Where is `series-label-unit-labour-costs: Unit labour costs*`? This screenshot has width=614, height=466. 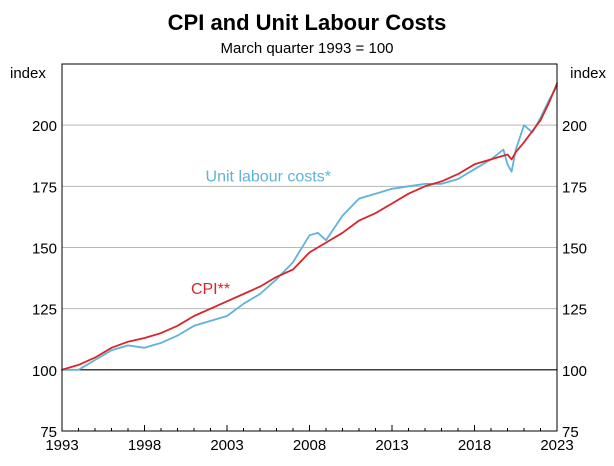 series-label-unit-labour-costs: Unit labour costs* is located at coordinates (268, 176).